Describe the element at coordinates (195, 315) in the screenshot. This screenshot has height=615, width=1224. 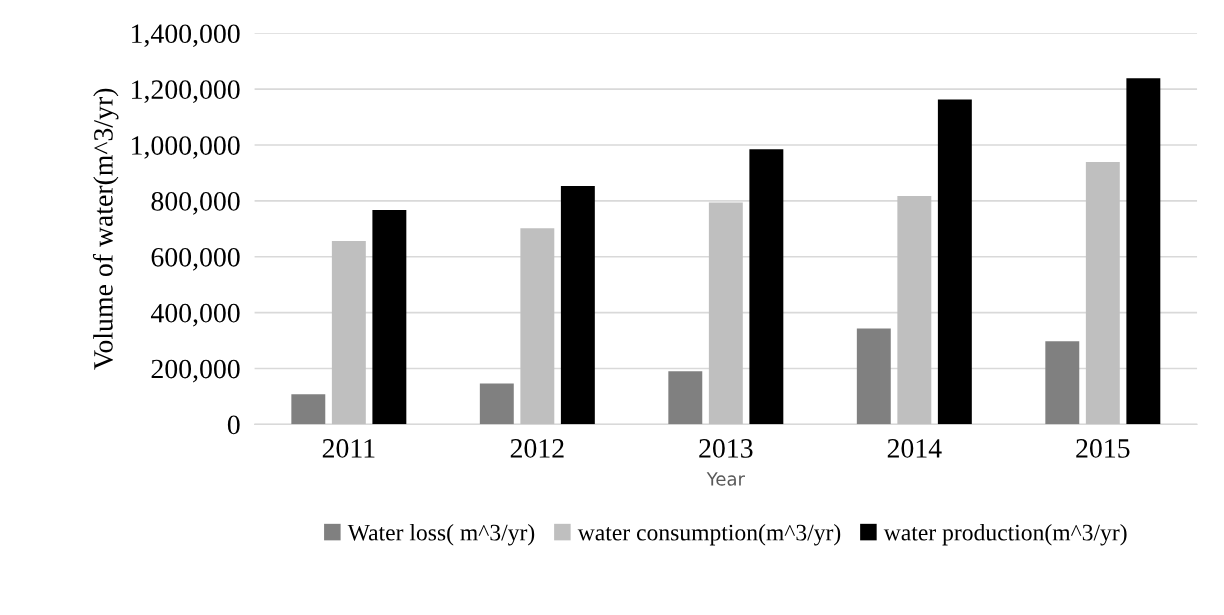
I see `y-tick-label: 400,000` at that location.